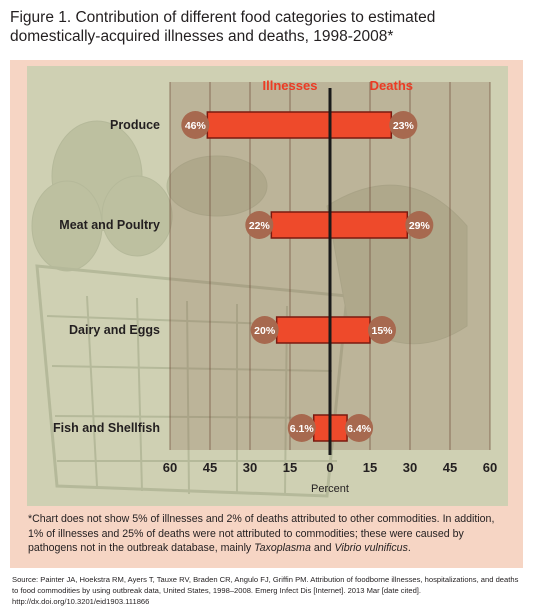 Image resolution: width=533 pixels, height=607 pixels. What do you see at coordinates (250, 467) in the screenshot?
I see `tick-label-2: 30` at bounding box center [250, 467].